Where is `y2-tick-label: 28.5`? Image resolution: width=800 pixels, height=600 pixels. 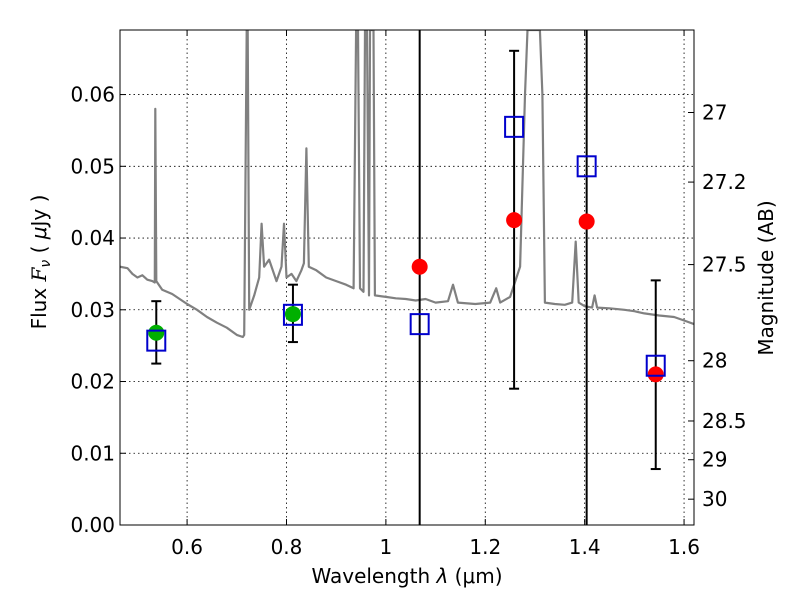 y2-tick-label: 28.5 is located at coordinates (724, 421).